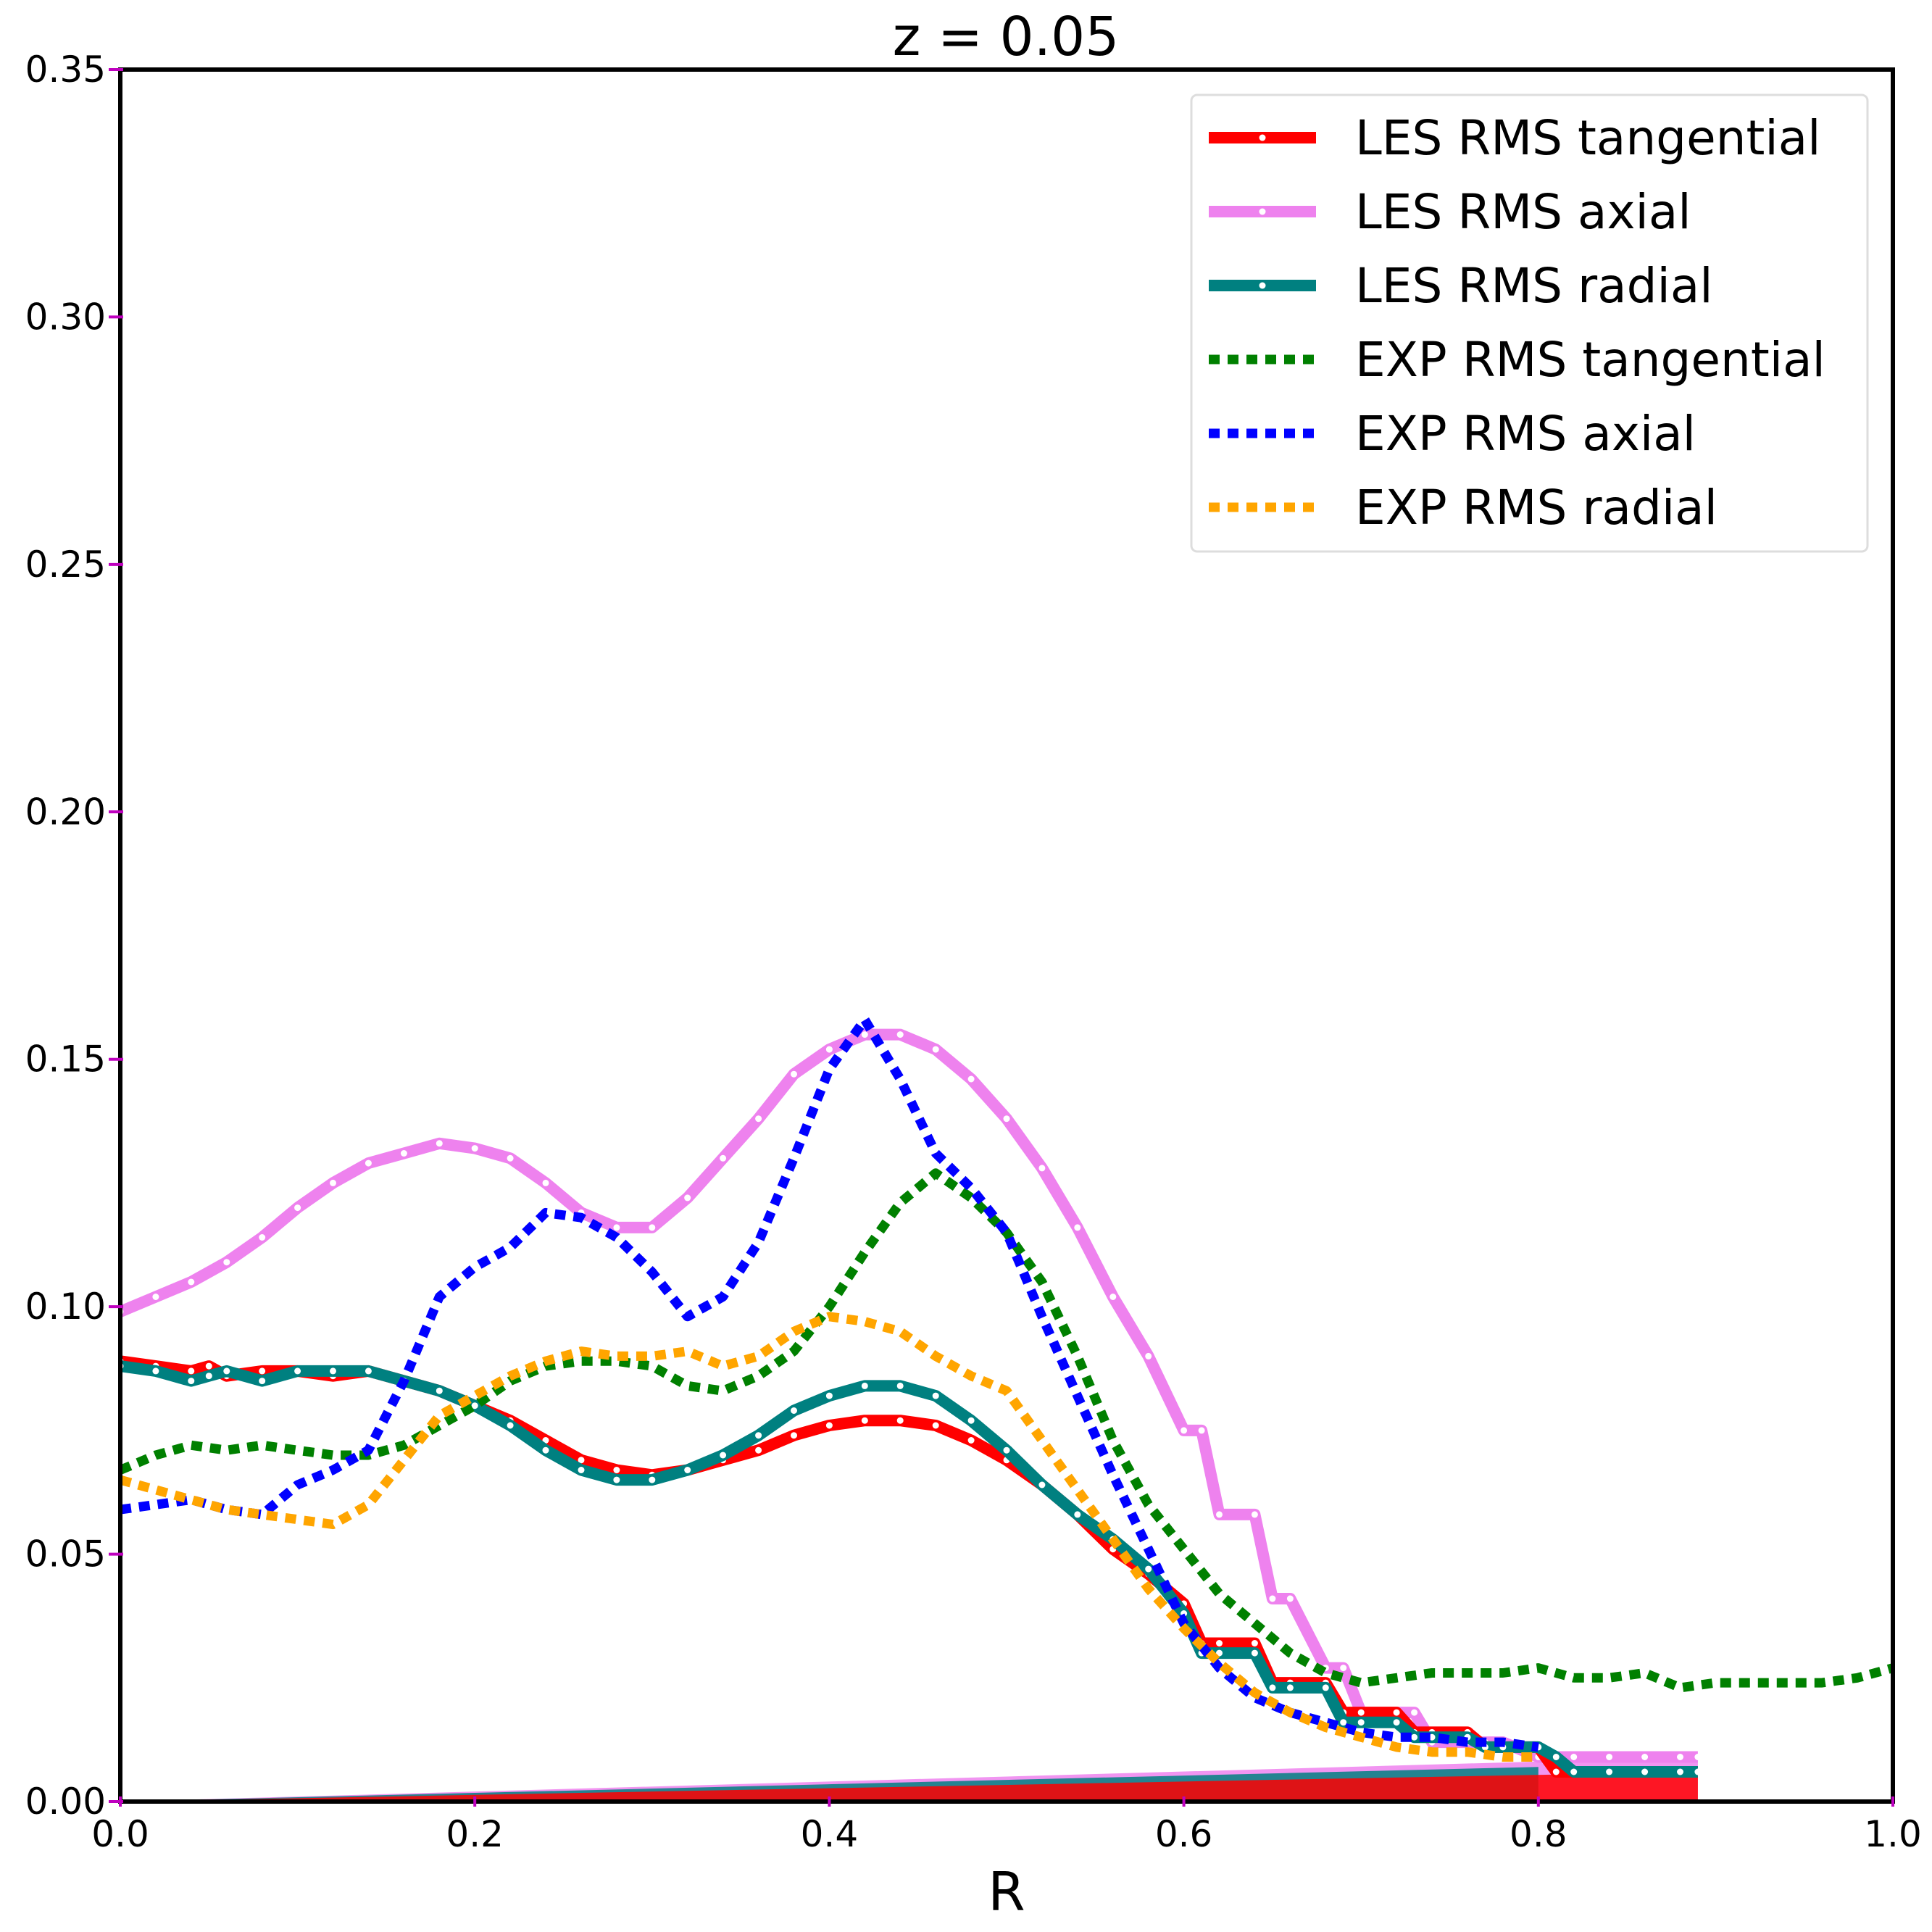 The image size is (1932, 1932). I want to click on x-tick-label: 0.4, so click(830, 1834).